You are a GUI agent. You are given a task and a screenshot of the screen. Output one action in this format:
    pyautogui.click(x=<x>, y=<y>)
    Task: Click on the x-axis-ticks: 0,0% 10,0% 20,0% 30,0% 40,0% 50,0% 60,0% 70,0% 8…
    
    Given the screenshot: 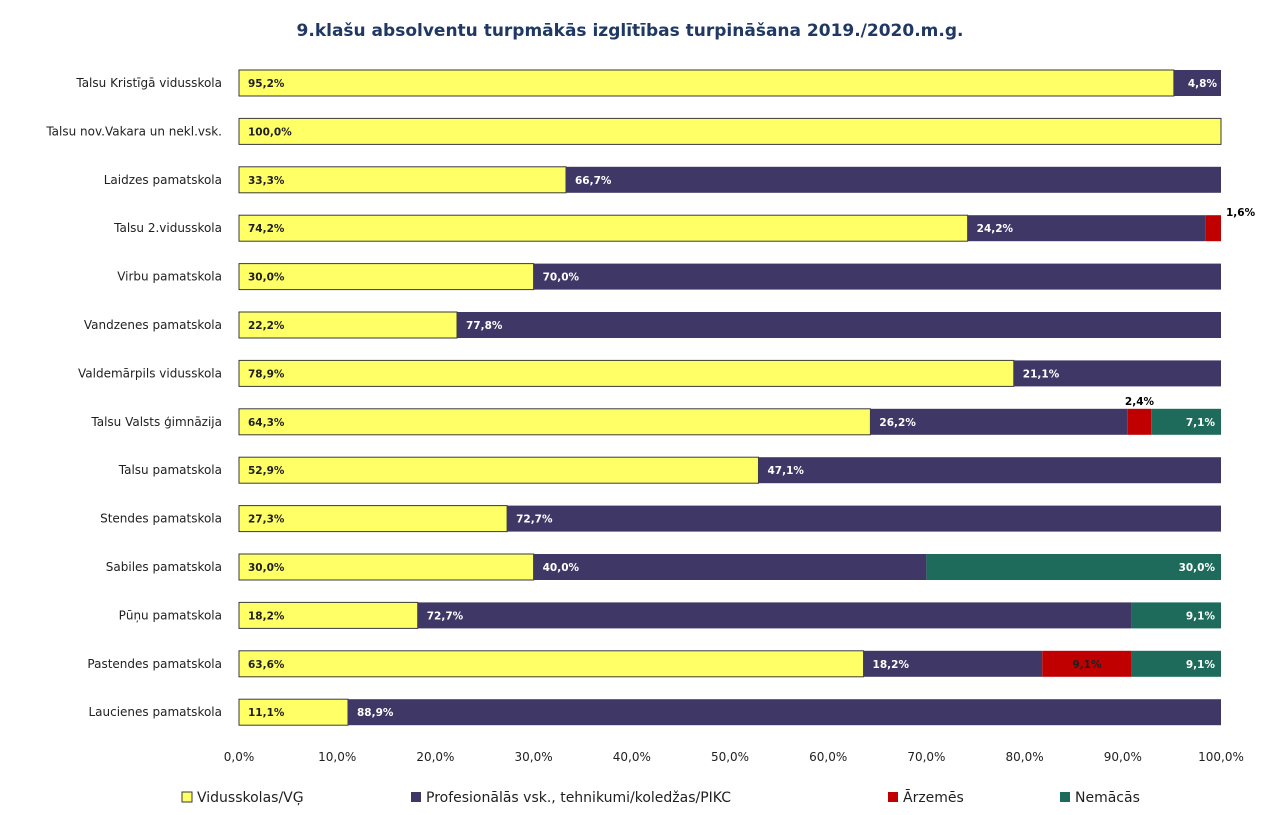 What is the action you would take?
    pyautogui.click(x=734, y=757)
    